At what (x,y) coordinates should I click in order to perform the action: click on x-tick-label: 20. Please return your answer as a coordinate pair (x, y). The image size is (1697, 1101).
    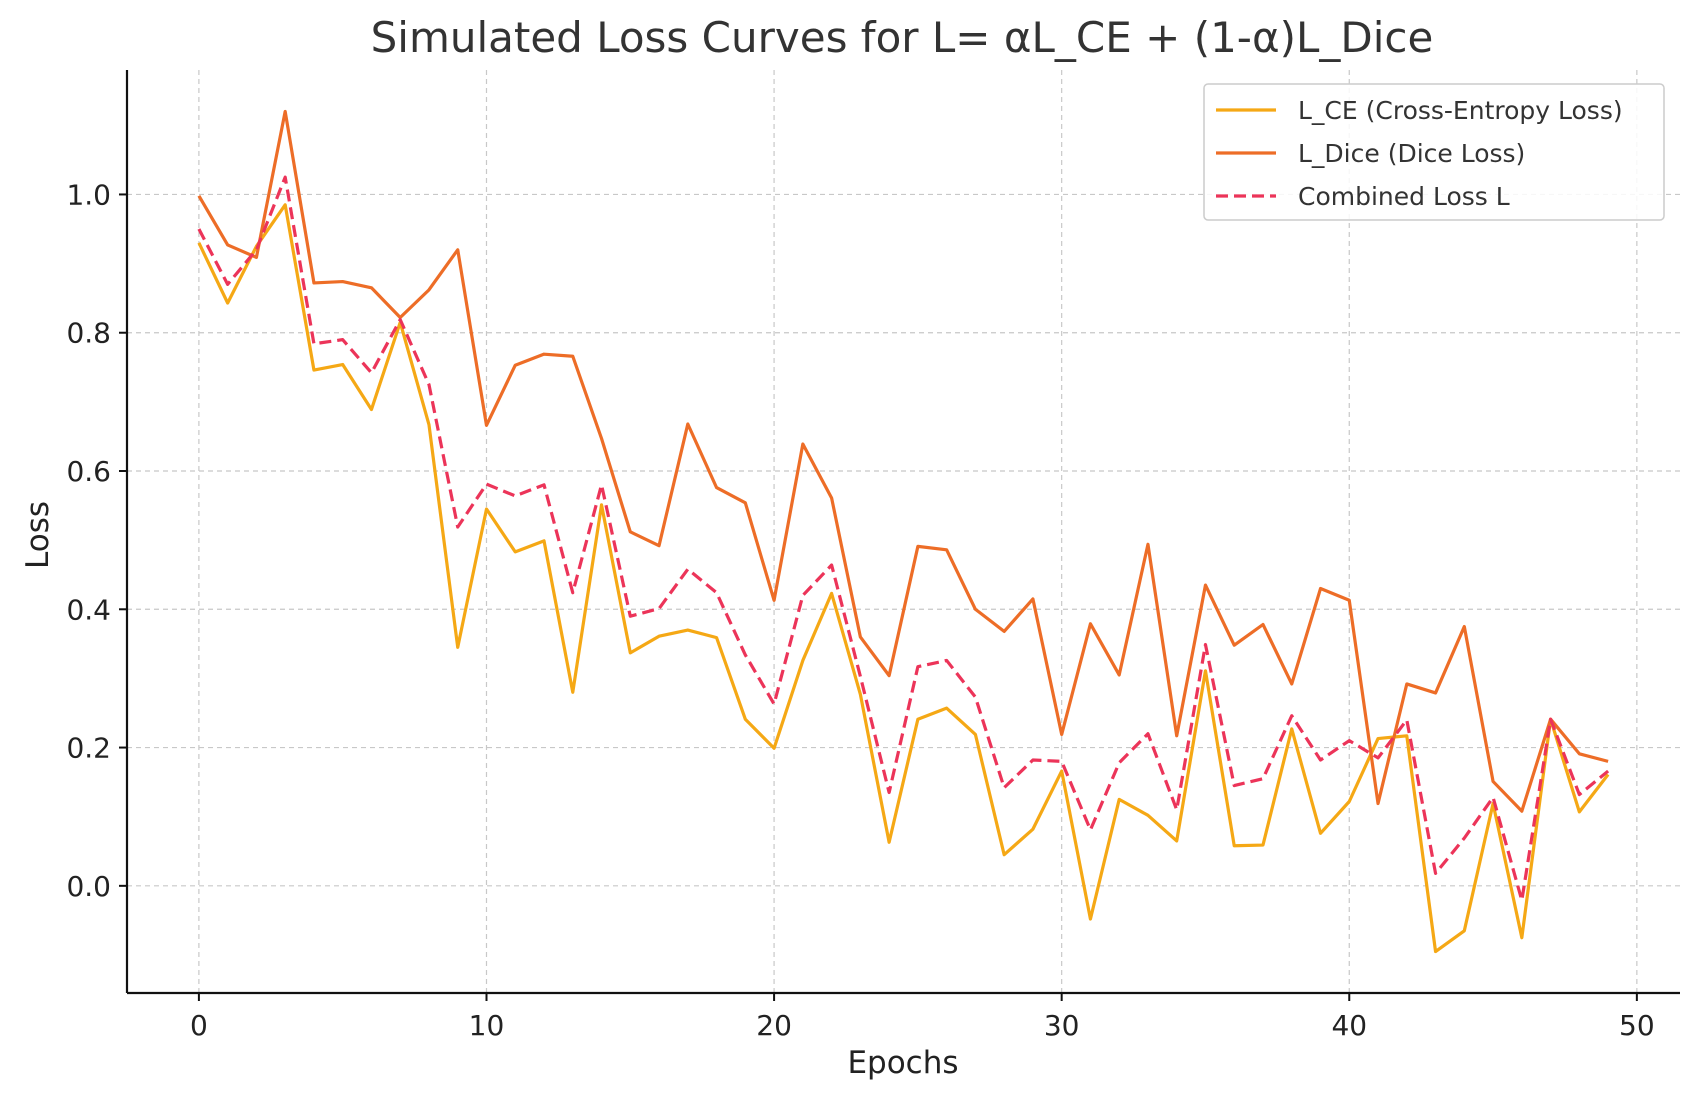
    Looking at the image, I should click on (774, 1025).